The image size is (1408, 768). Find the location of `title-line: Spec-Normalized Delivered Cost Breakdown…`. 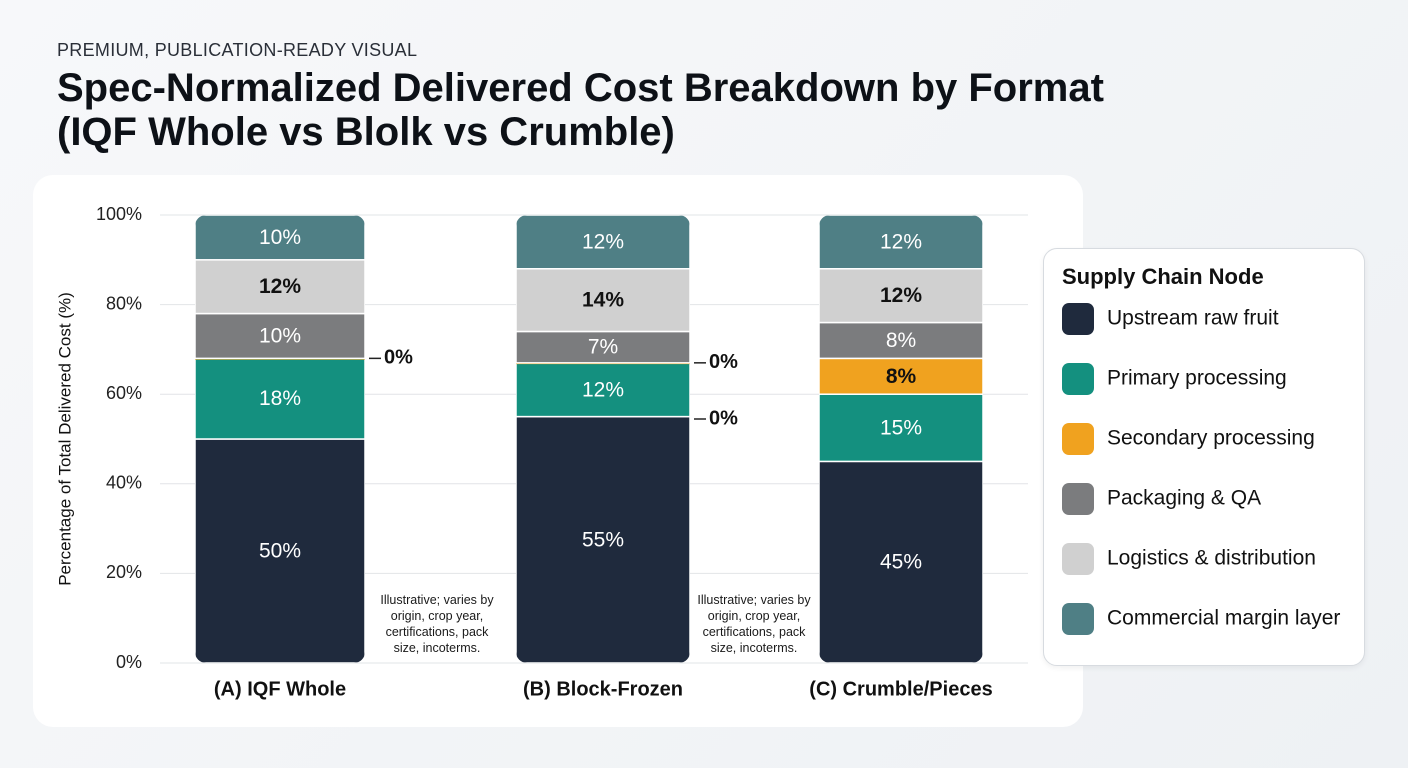

title-line: Spec-Normalized Delivered Cost Breakdown… is located at coordinates (580, 88).